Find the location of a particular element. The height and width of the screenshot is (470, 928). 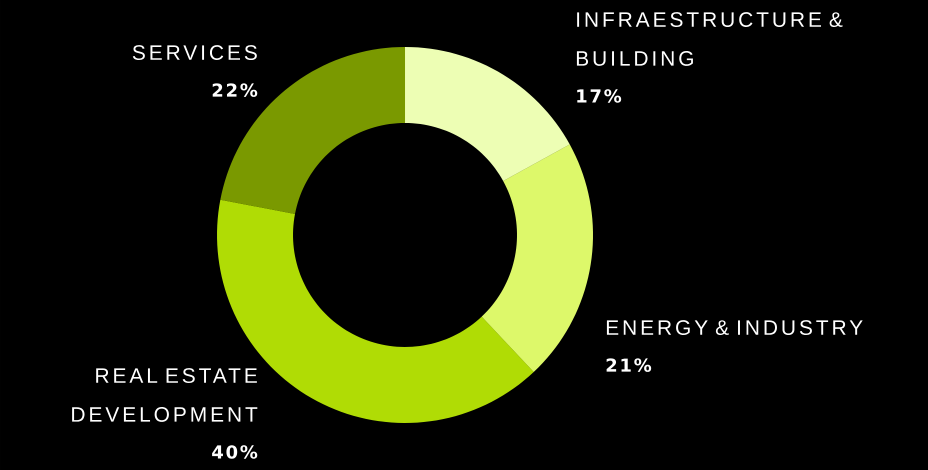

slice-label: INFRAESTRUCTURE & BUILDING is located at coordinates (709, 39).